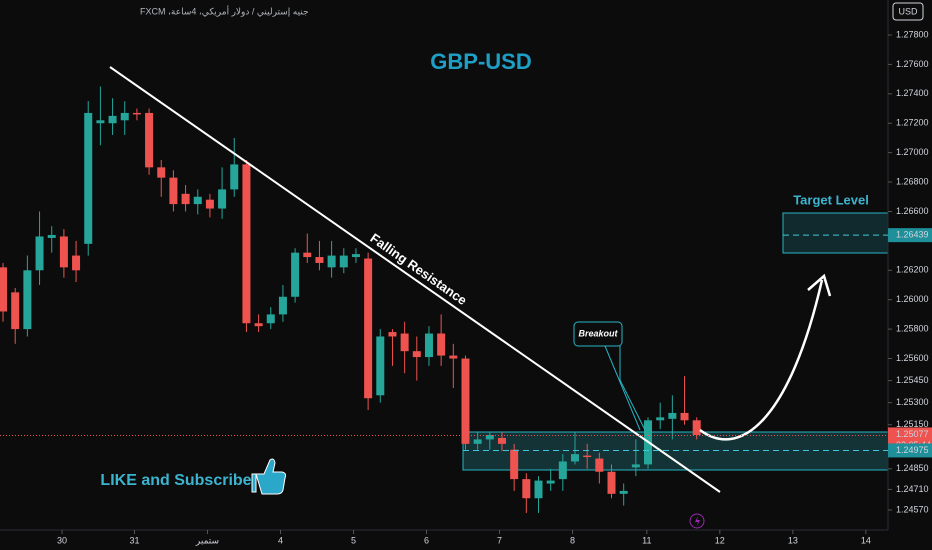 Image resolution: width=932 pixels, height=550 pixels. I want to click on support-zone, so click(675, 451).